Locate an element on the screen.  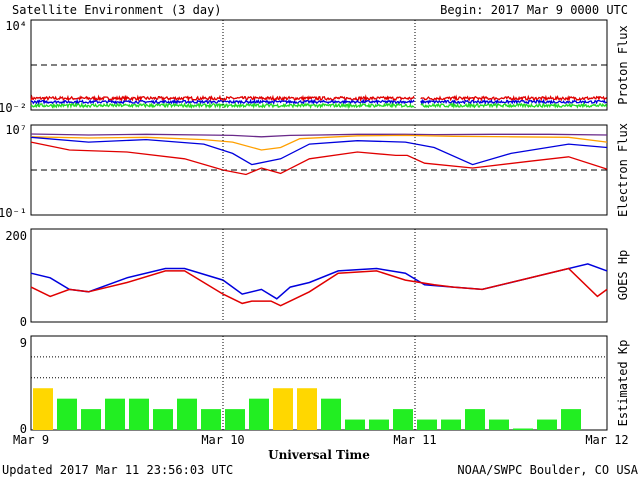
electron-series-orange is located at coordinates (319, 142).